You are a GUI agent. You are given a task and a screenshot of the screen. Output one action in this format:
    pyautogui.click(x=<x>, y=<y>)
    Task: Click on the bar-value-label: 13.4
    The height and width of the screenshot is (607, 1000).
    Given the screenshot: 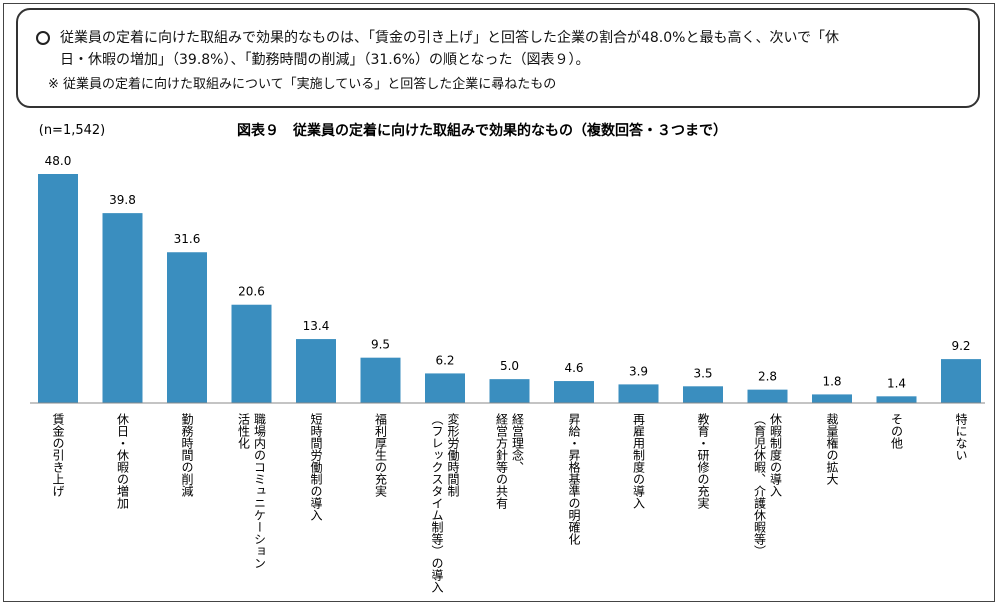 What is the action you would take?
    pyautogui.click(x=316, y=326)
    